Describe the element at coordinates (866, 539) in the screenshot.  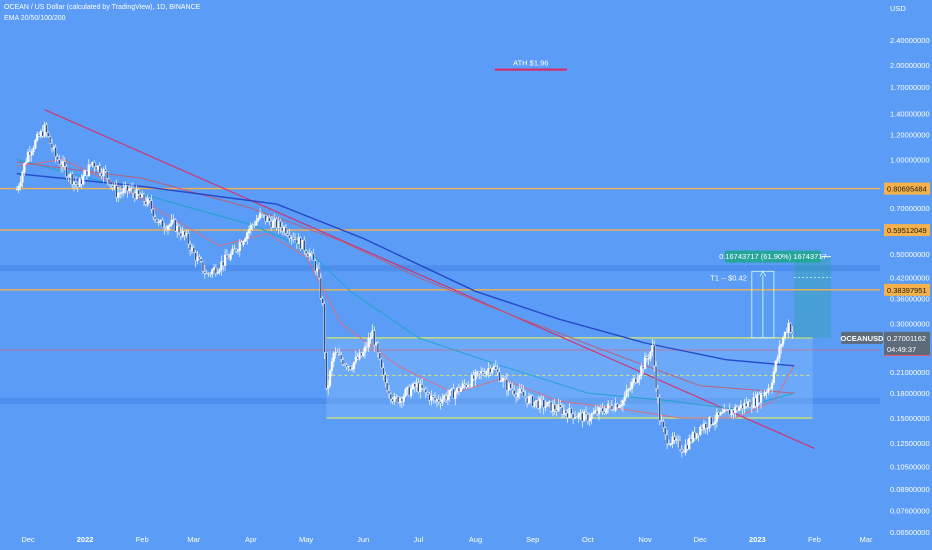
I see `x-tick-label: Mar` at that location.